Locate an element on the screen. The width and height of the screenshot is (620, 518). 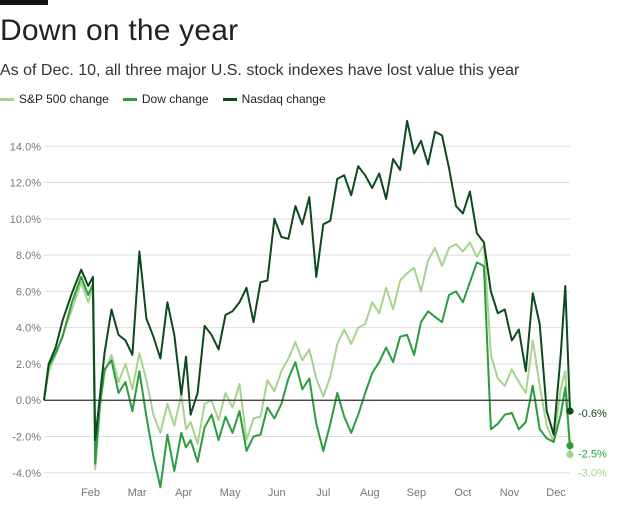
y-tick-label: 10.0% is located at coordinates (25, 220).